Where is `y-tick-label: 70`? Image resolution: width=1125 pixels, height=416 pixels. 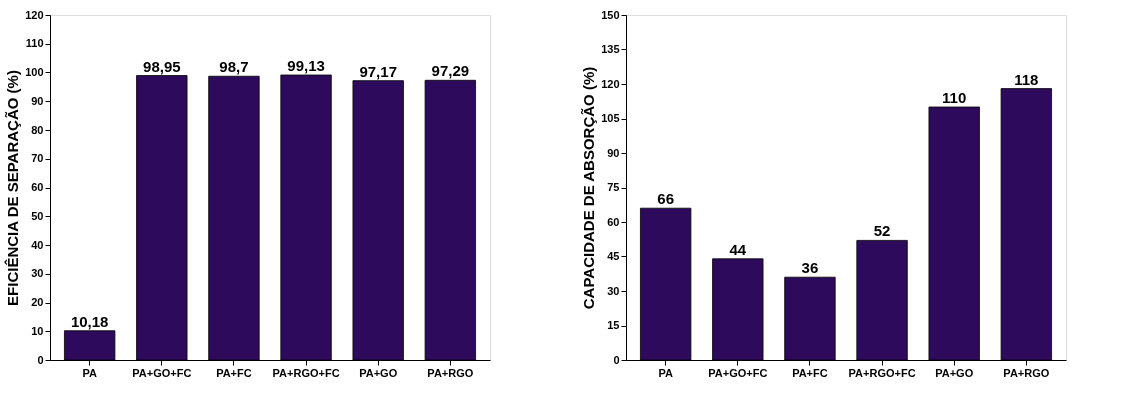 y-tick-label: 70 is located at coordinates (37, 158).